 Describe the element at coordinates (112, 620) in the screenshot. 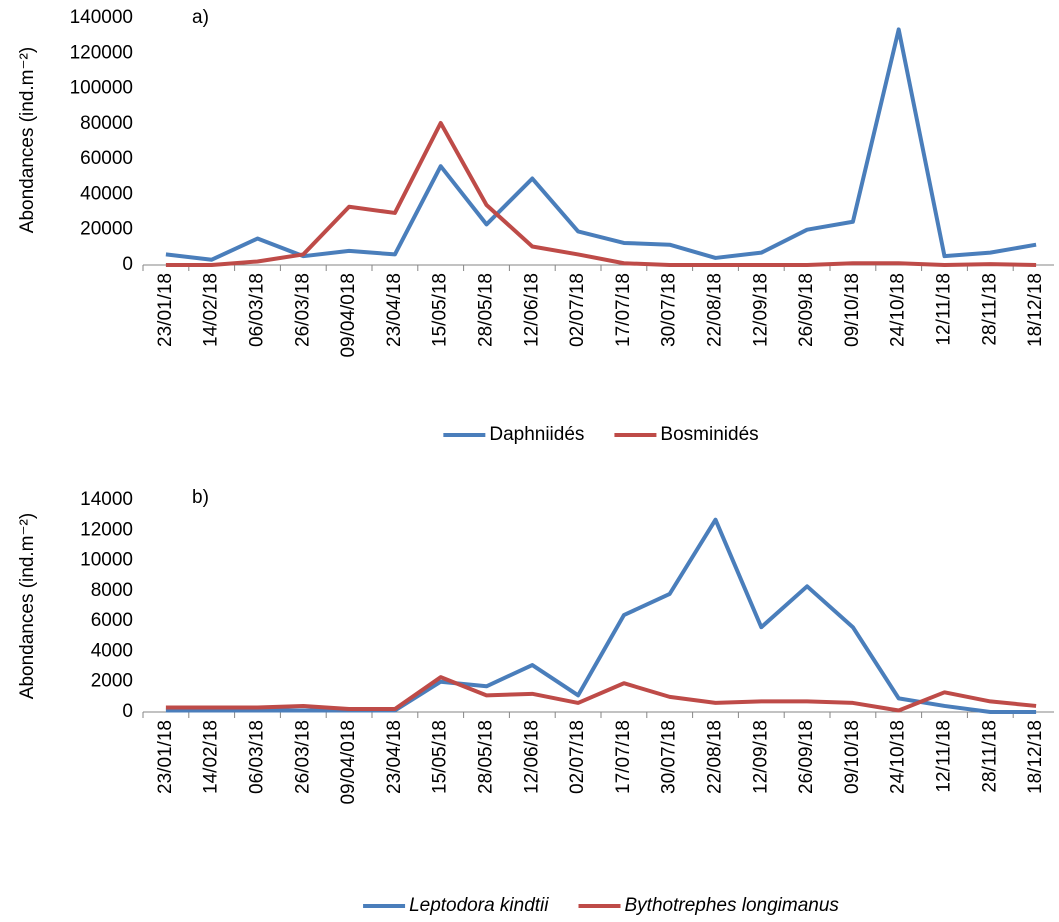

I see `y-tick-label: 6000` at that location.